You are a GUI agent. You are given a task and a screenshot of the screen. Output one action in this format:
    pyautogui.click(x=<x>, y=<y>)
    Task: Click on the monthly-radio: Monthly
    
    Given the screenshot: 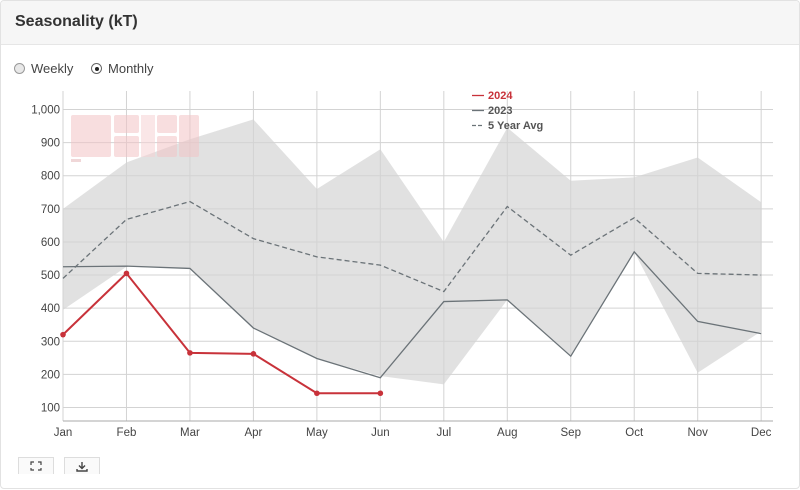 What is the action you would take?
    pyautogui.click(x=122, y=68)
    